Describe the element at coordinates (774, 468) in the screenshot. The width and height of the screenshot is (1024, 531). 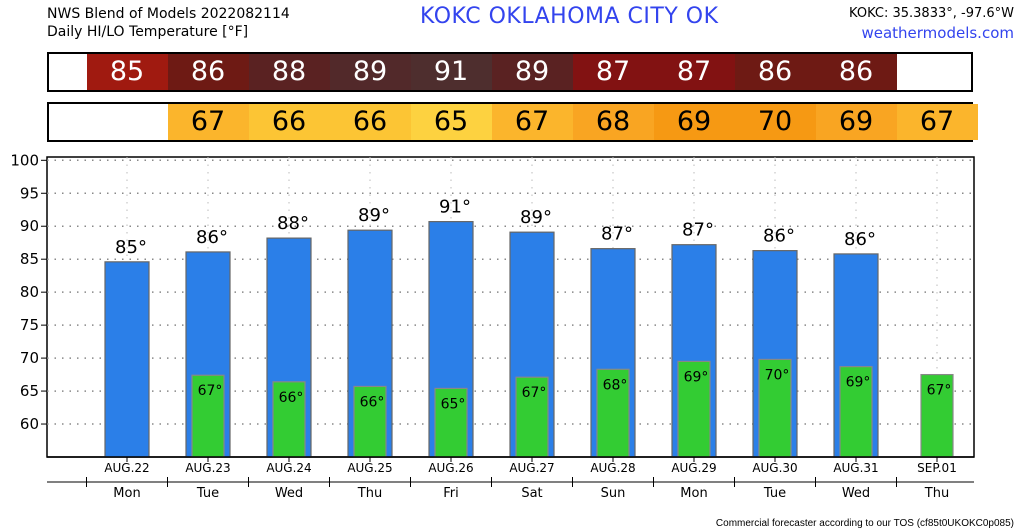
I see `x-tick-label: AUG.30` at that location.